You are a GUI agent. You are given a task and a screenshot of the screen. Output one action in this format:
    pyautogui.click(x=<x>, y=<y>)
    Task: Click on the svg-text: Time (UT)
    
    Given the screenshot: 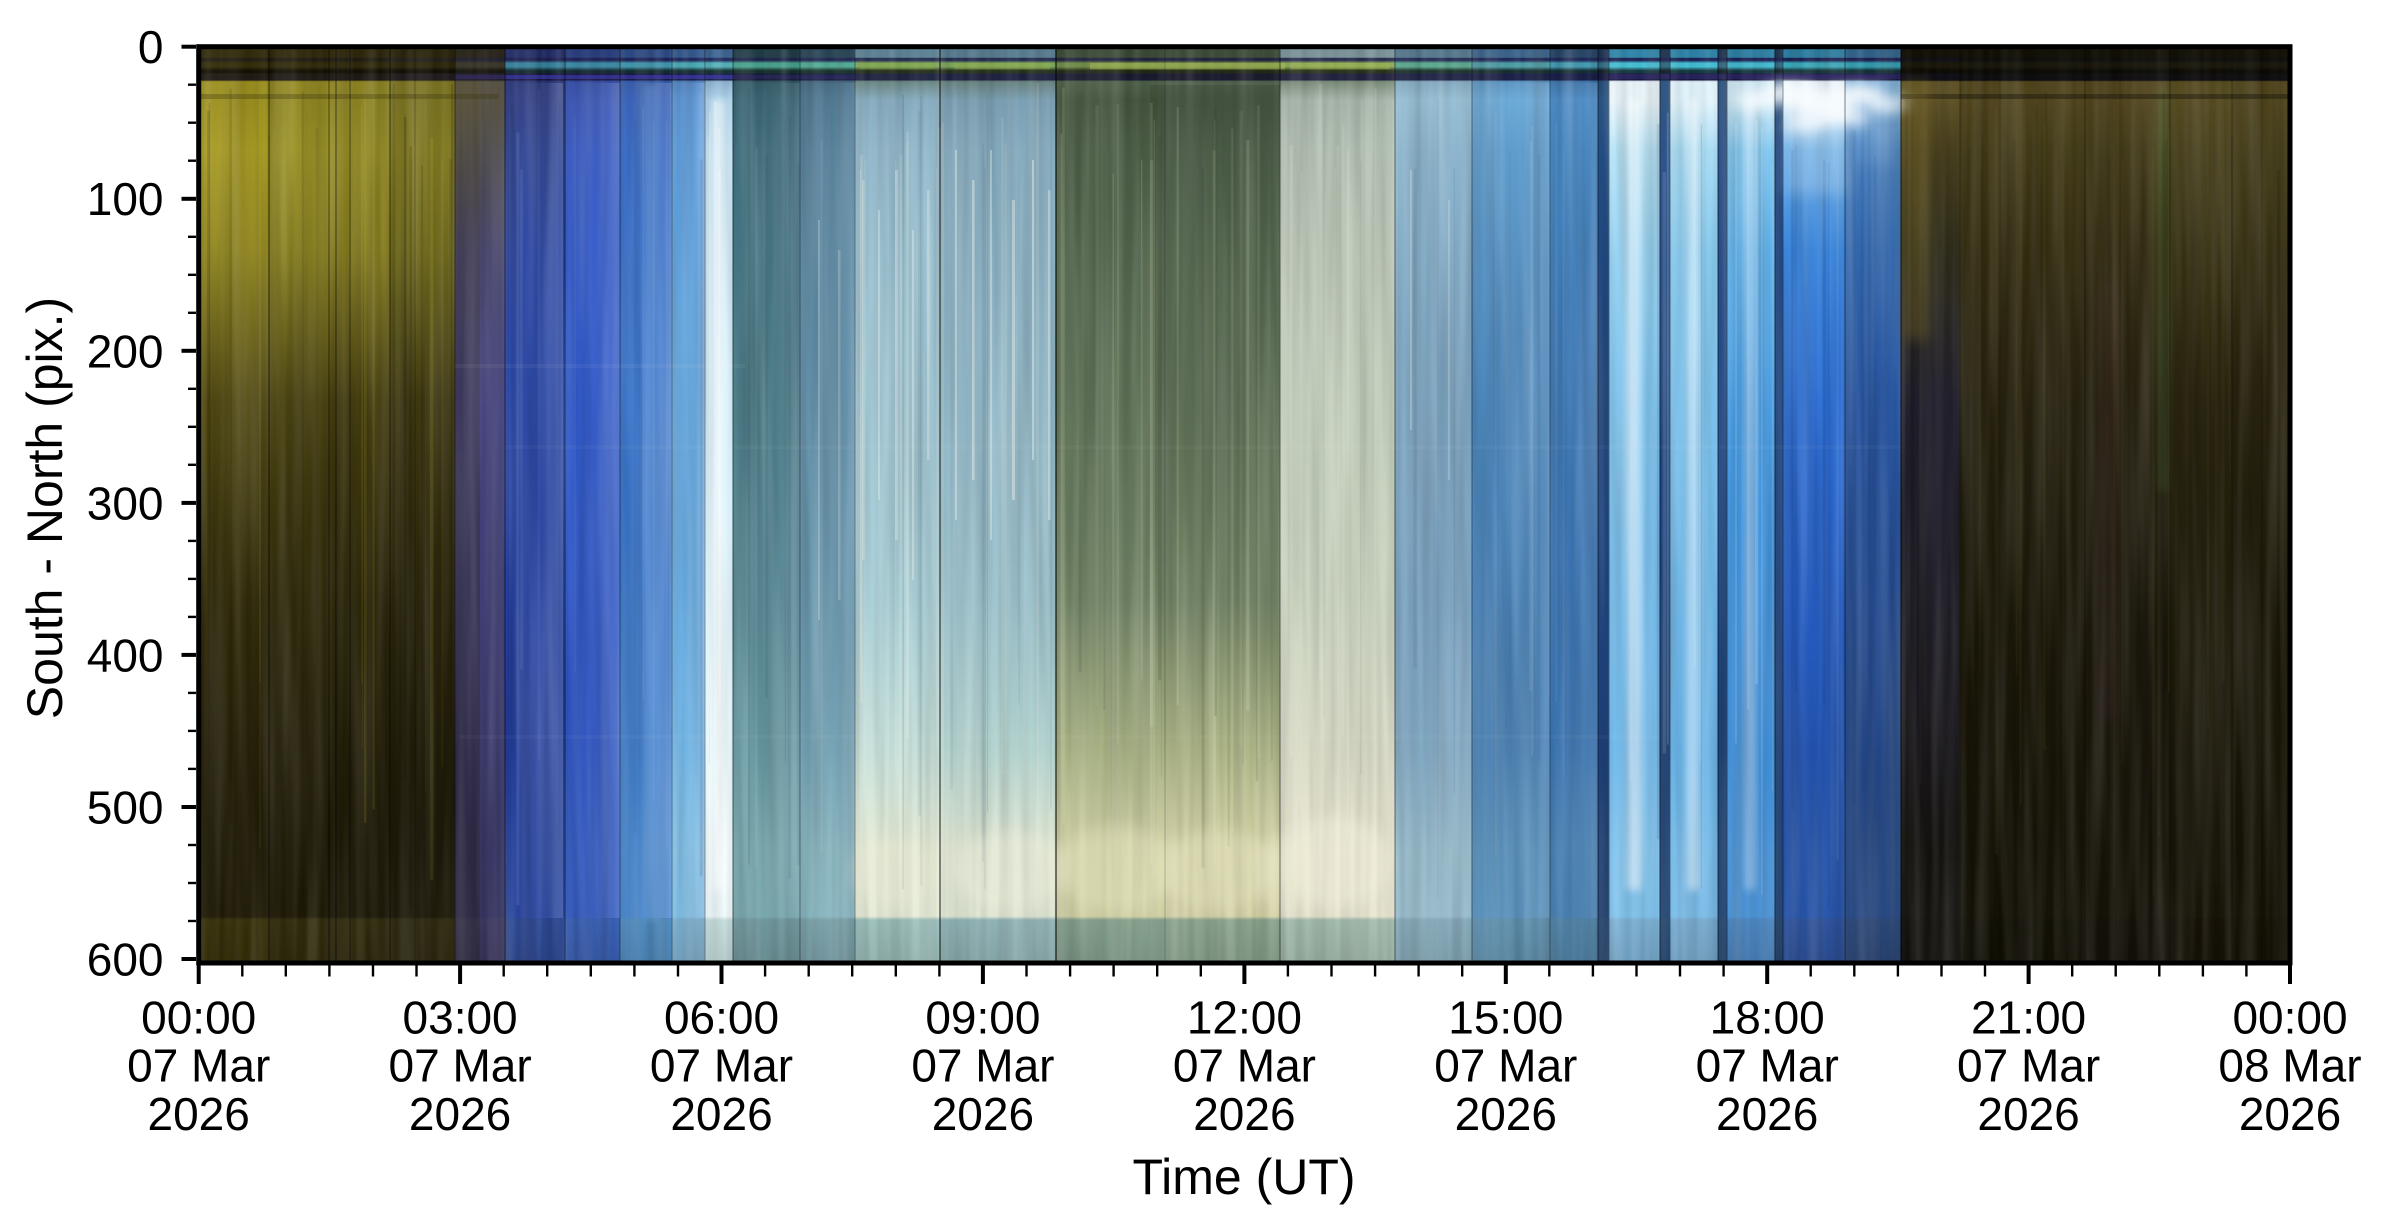 What is the action you would take?
    pyautogui.click(x=1243, y=1177)
    